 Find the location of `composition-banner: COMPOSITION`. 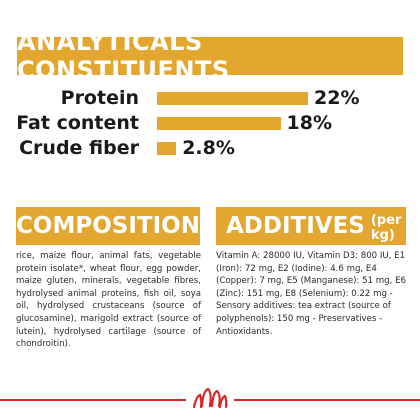

composition-banner: COMPOSITION is located at coordinates (108, 226).